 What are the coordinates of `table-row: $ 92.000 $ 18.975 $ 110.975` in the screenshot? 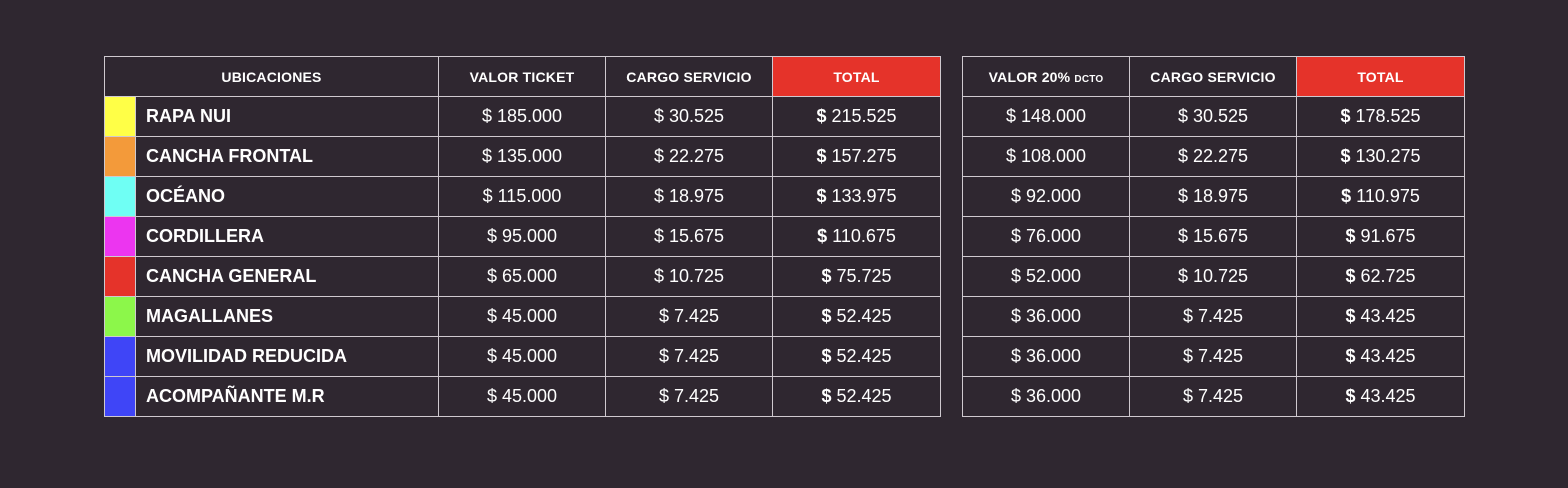 It's located at (1213, 196).